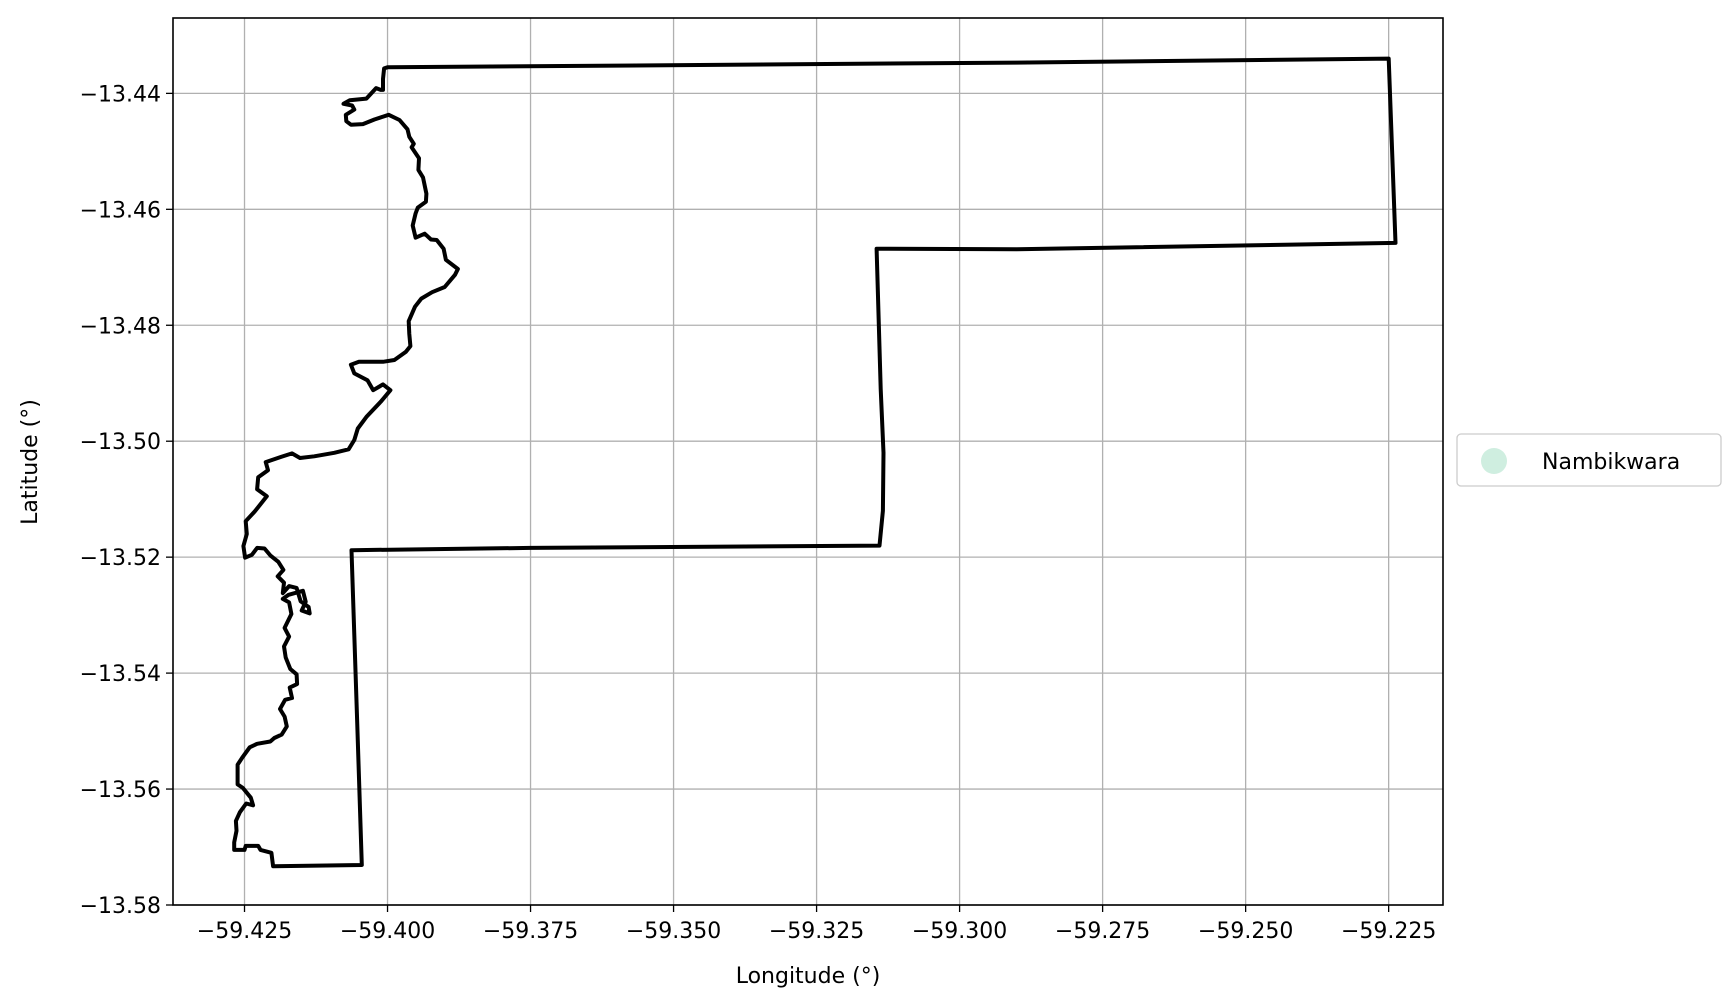 This screenshot has height=1006, width=1735. What do you see at coordinates (1245, 931) in the screenshot?
I see `x-tick-label: −59.250` at bounding box center [1245, 931].